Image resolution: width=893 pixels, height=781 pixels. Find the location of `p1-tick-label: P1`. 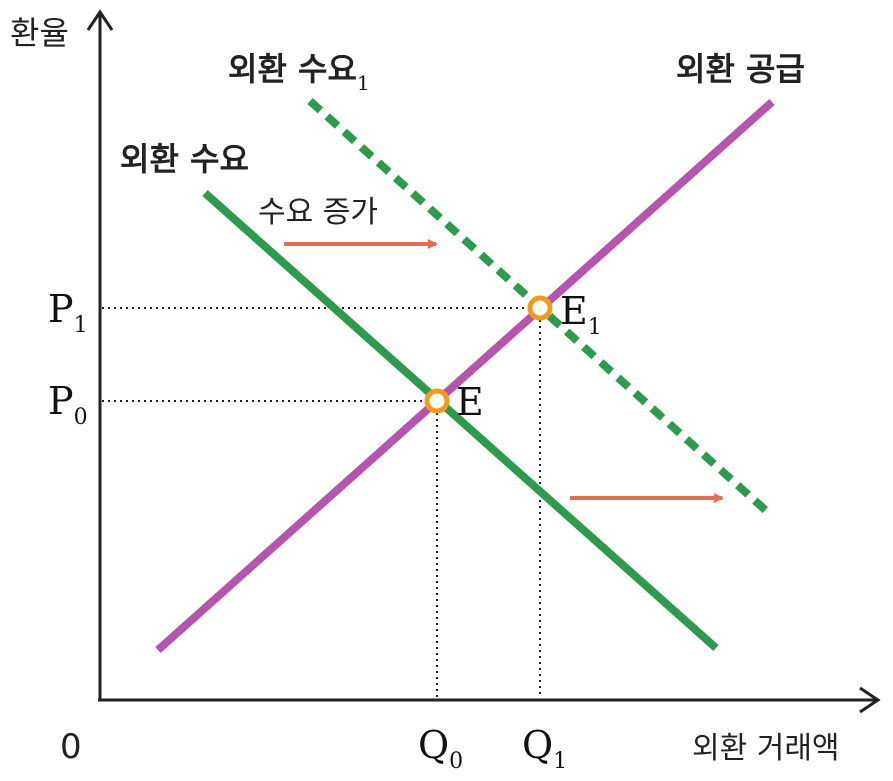

p1-tick-label: P1 is located at coordinates (68, 312).